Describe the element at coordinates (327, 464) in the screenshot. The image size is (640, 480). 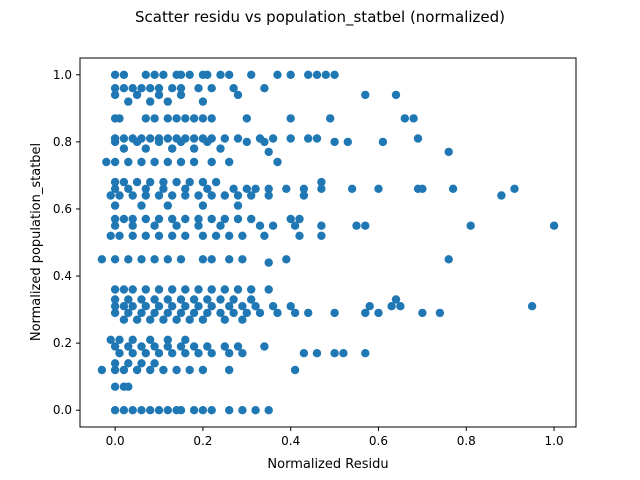
I see `x-axis-label: Normalized Residu` at that location.